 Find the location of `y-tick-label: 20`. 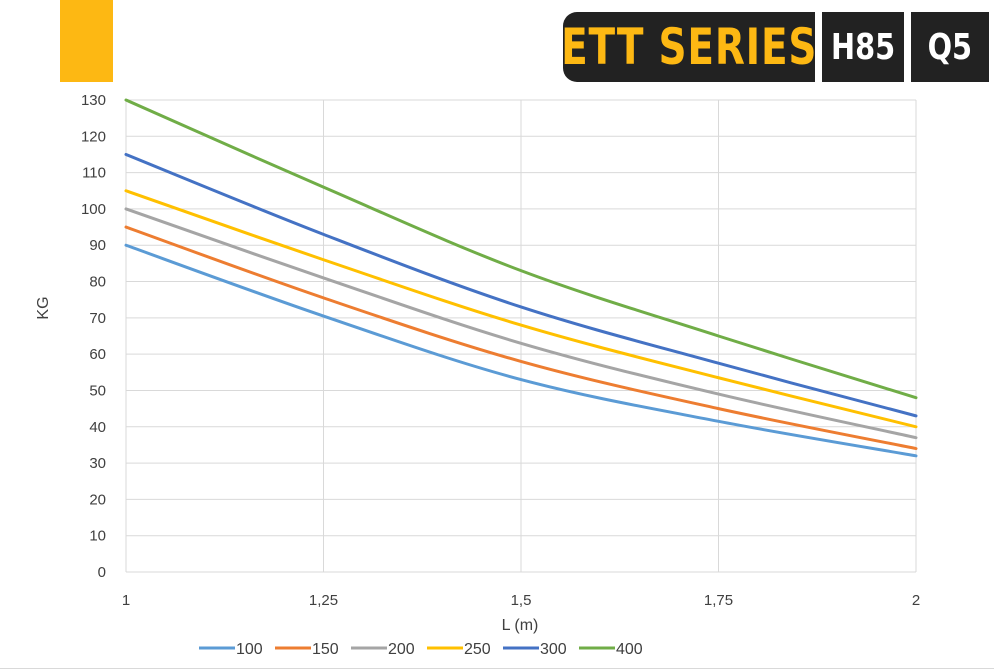

y-tick-label: 20 is located at coordinates (97, 499).